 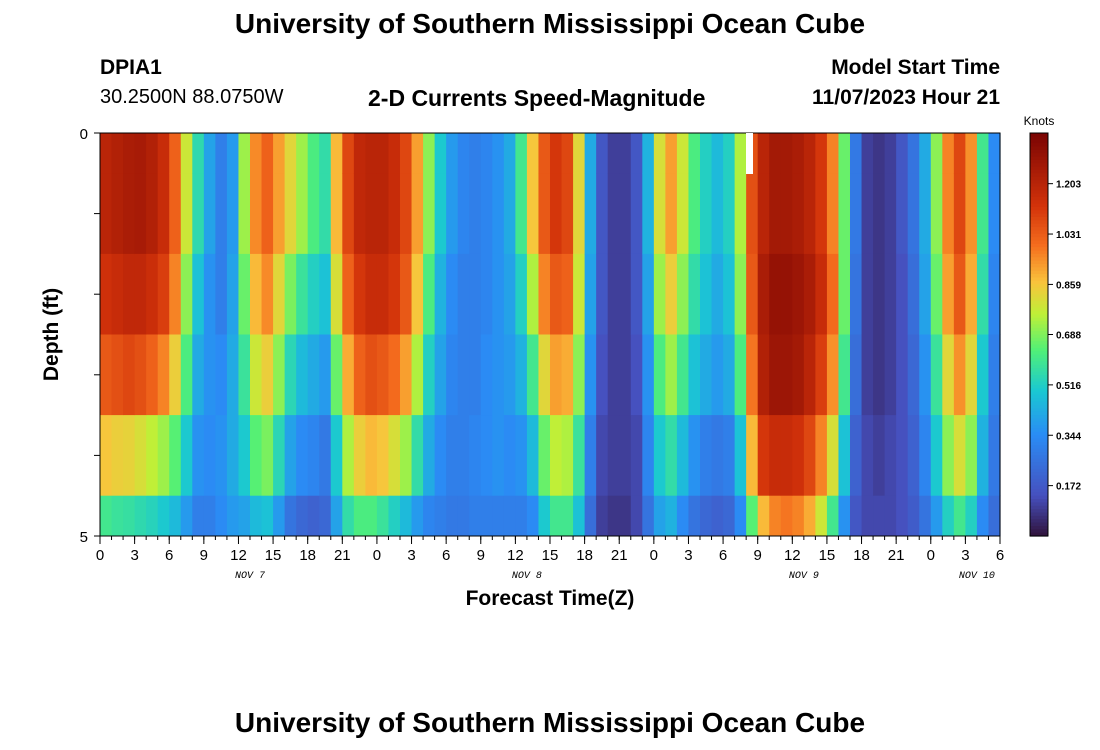 I want to click on x-tick-label: 6, so click(x=1000, y=555).